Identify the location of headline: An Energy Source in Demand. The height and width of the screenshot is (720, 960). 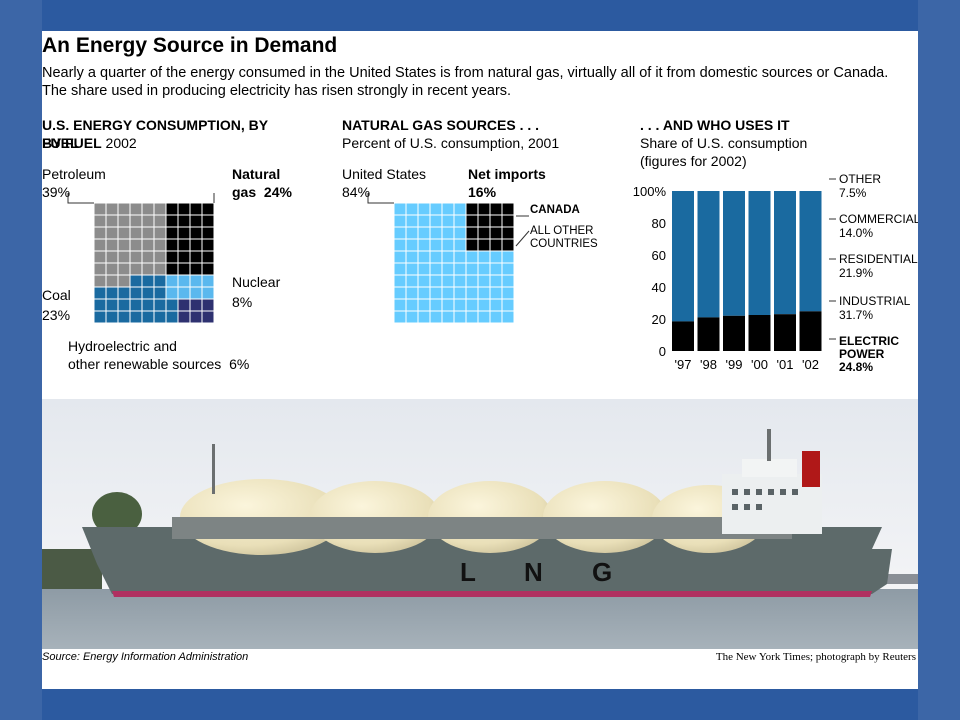
(190, 45).